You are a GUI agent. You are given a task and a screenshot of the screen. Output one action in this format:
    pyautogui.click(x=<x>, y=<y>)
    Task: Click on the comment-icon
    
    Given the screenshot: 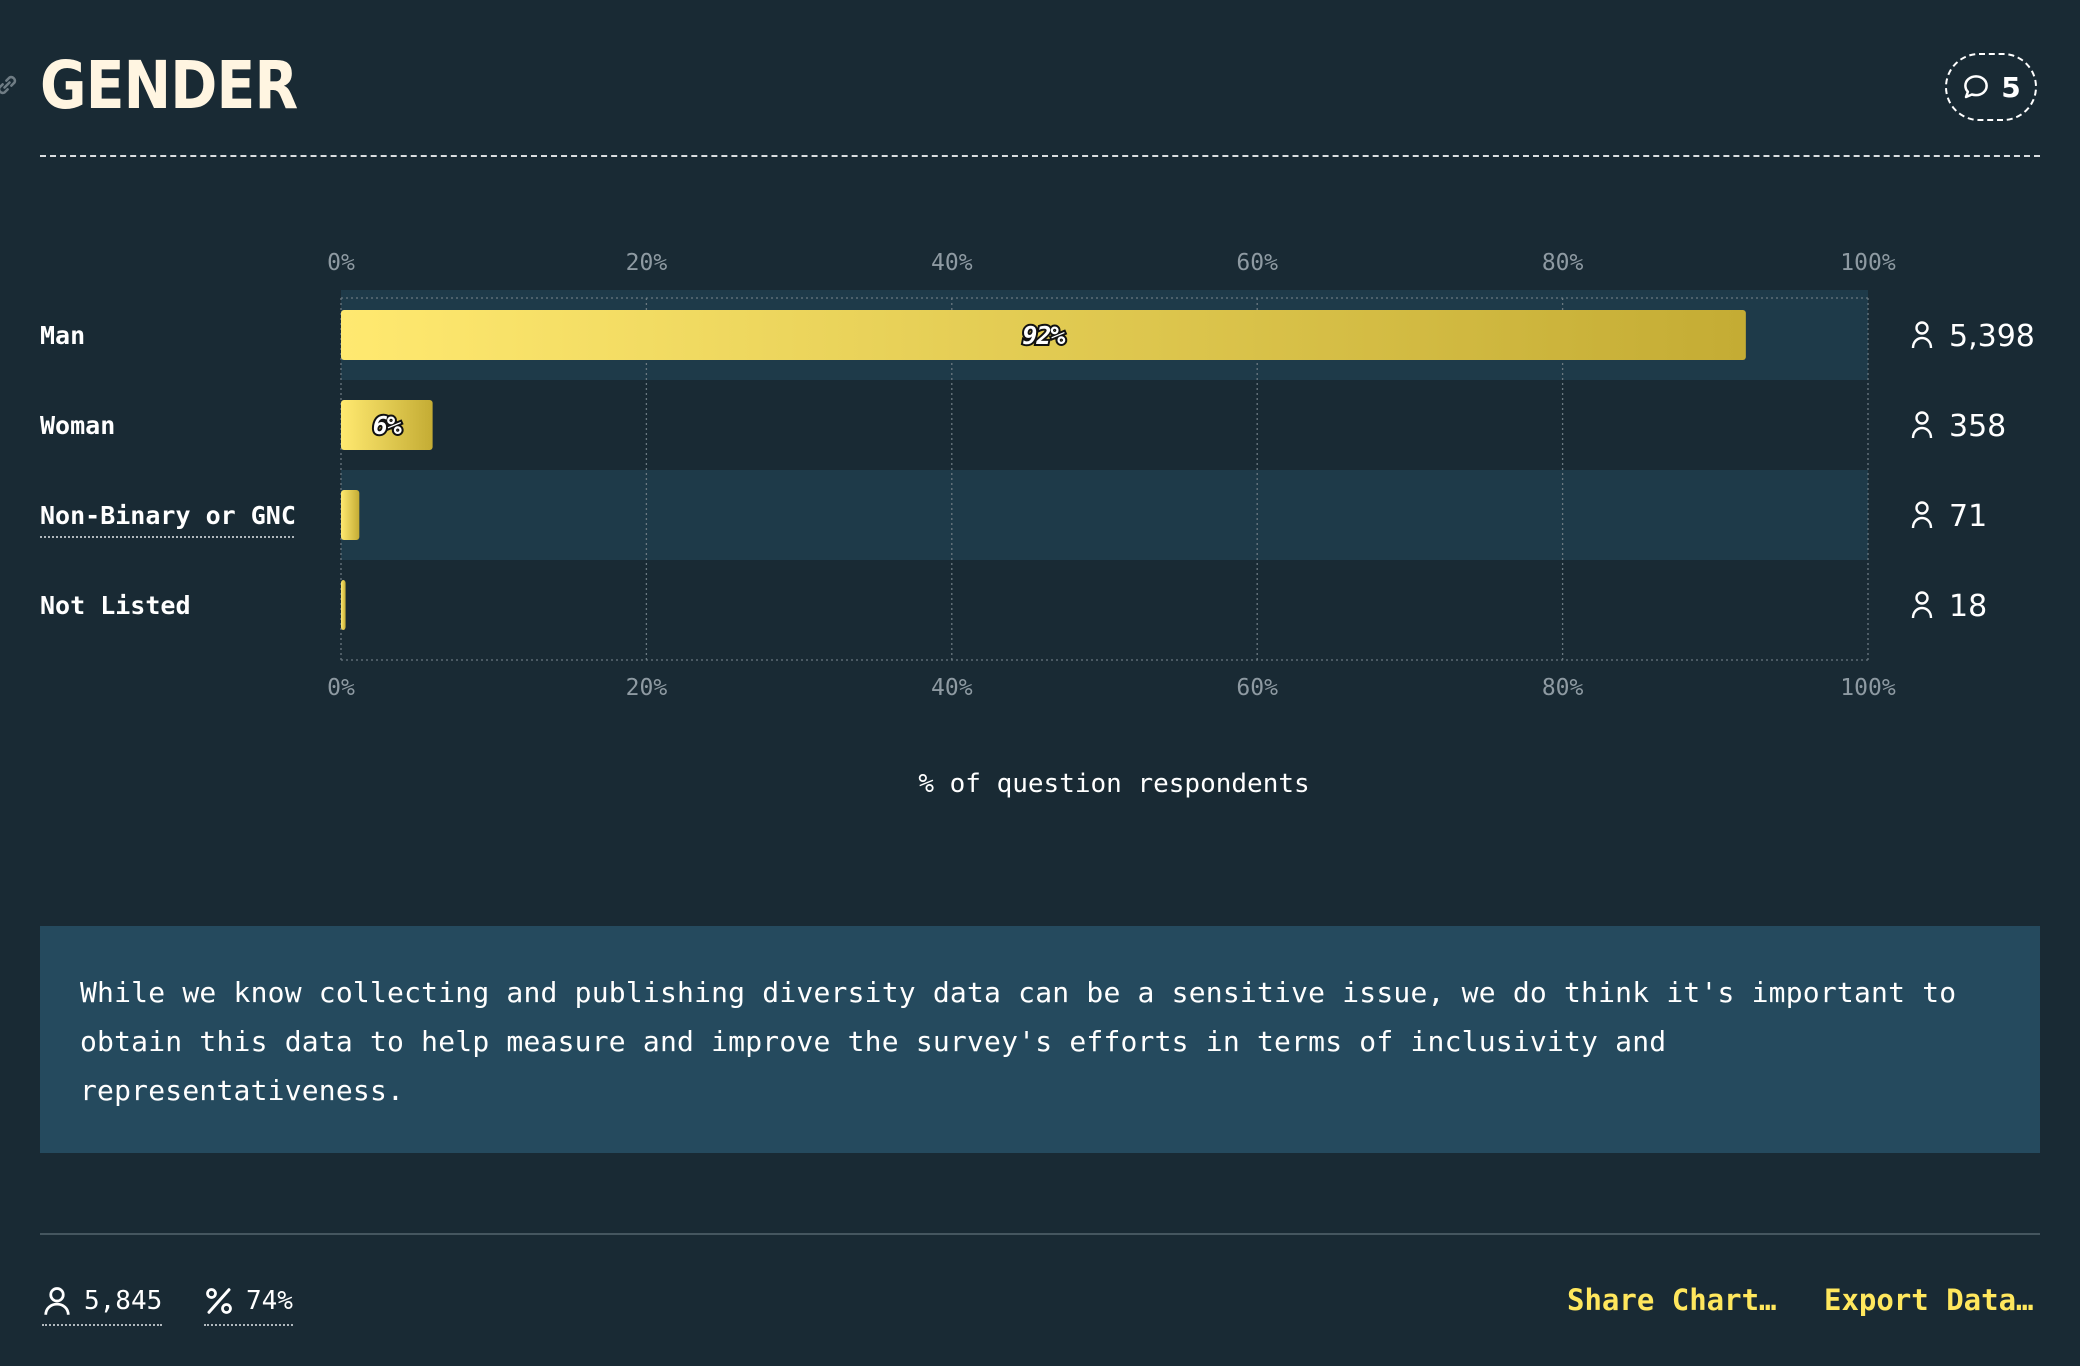 What is the action you would take?
    pyautogui.click(x=1976, y=87)
    